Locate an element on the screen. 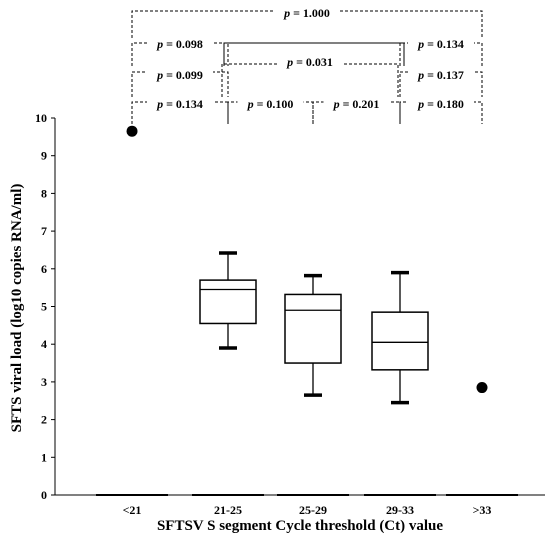  y-tick-label: 1 is located at coordinates (44, 457).